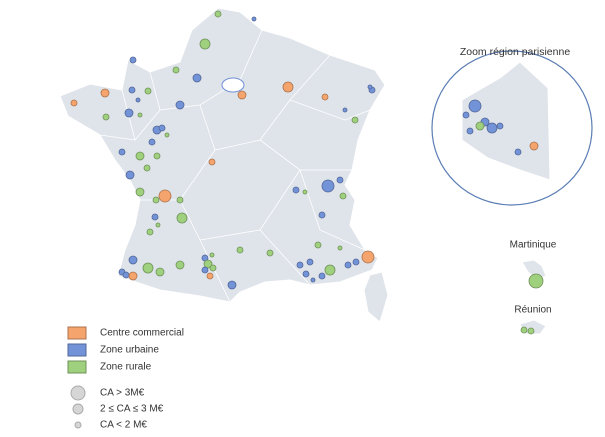 The image size is (605, 437). I want to click on paris-inset: Zoom région parisienne, so click(512, 126).